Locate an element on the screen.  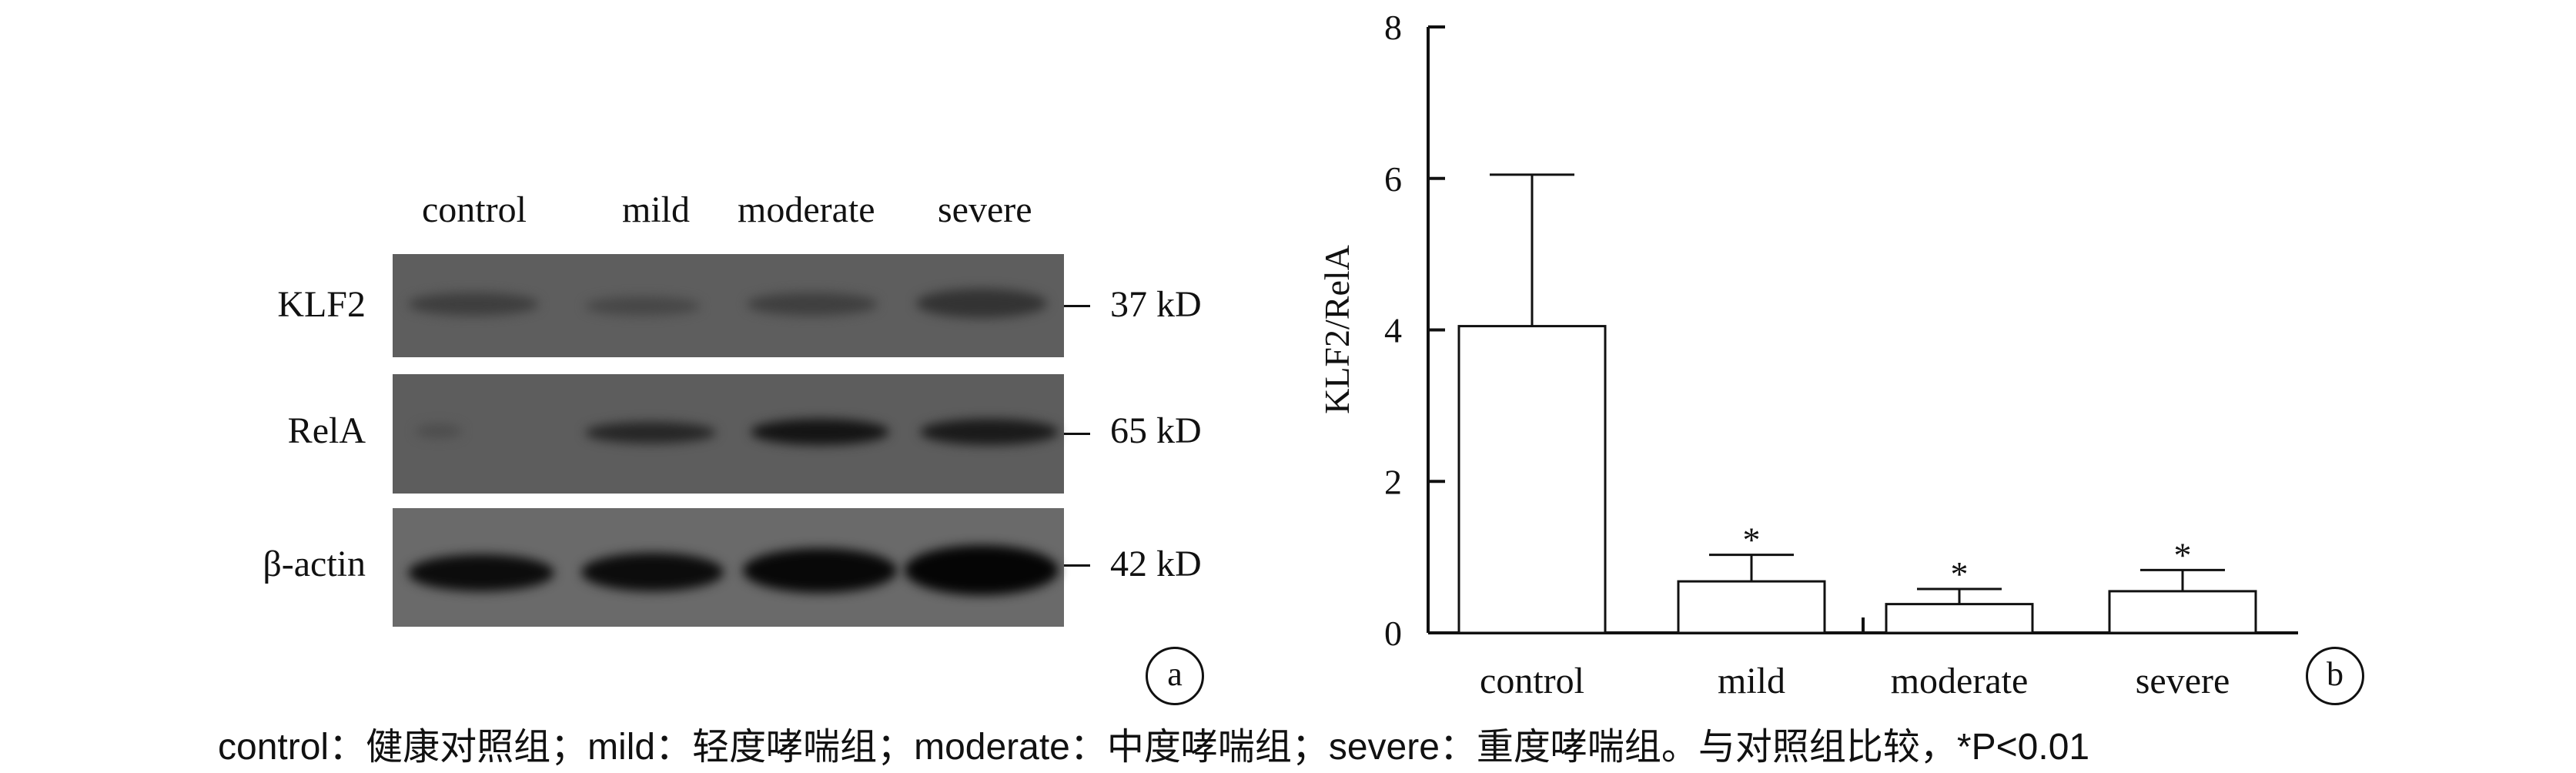
lane-label-moderate: moderate is located at coordinates (807, 209).